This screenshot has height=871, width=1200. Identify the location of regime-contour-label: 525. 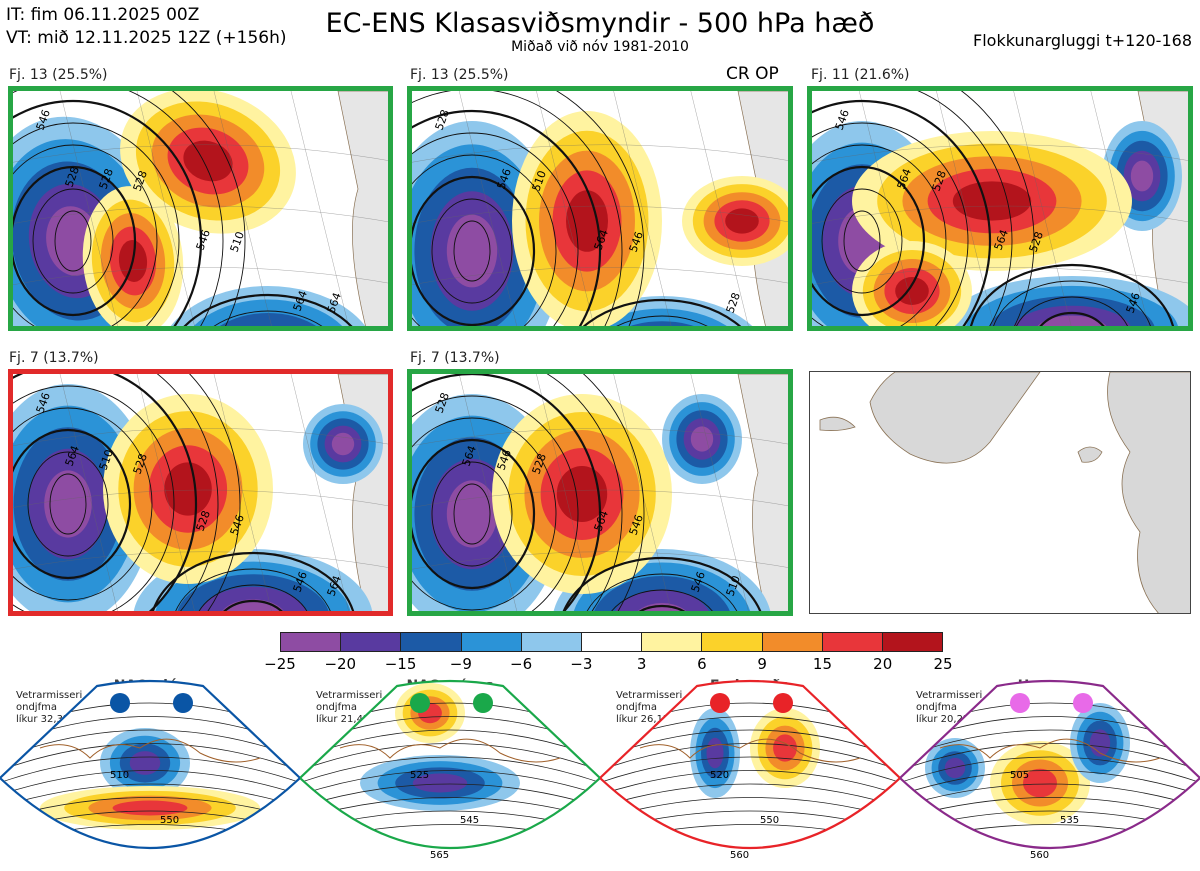
(419, 775).